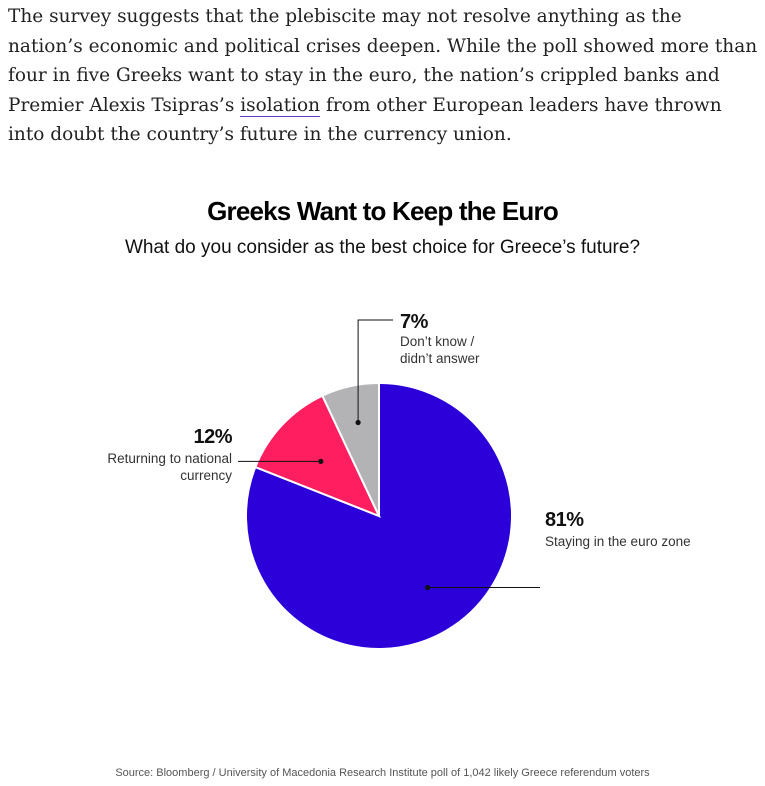 This screenshot has height=786, width=765. I want to click on national-currency-leader-dot, so click(321, 461).